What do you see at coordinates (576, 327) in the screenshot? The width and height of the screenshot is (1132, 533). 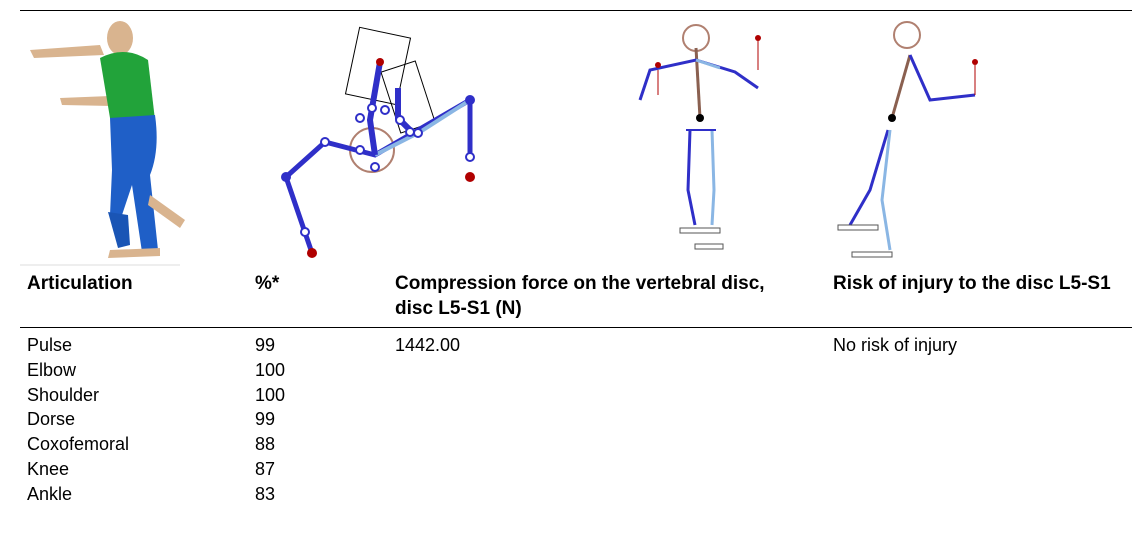 I see `header-rule` at bounding box center [576, 327].